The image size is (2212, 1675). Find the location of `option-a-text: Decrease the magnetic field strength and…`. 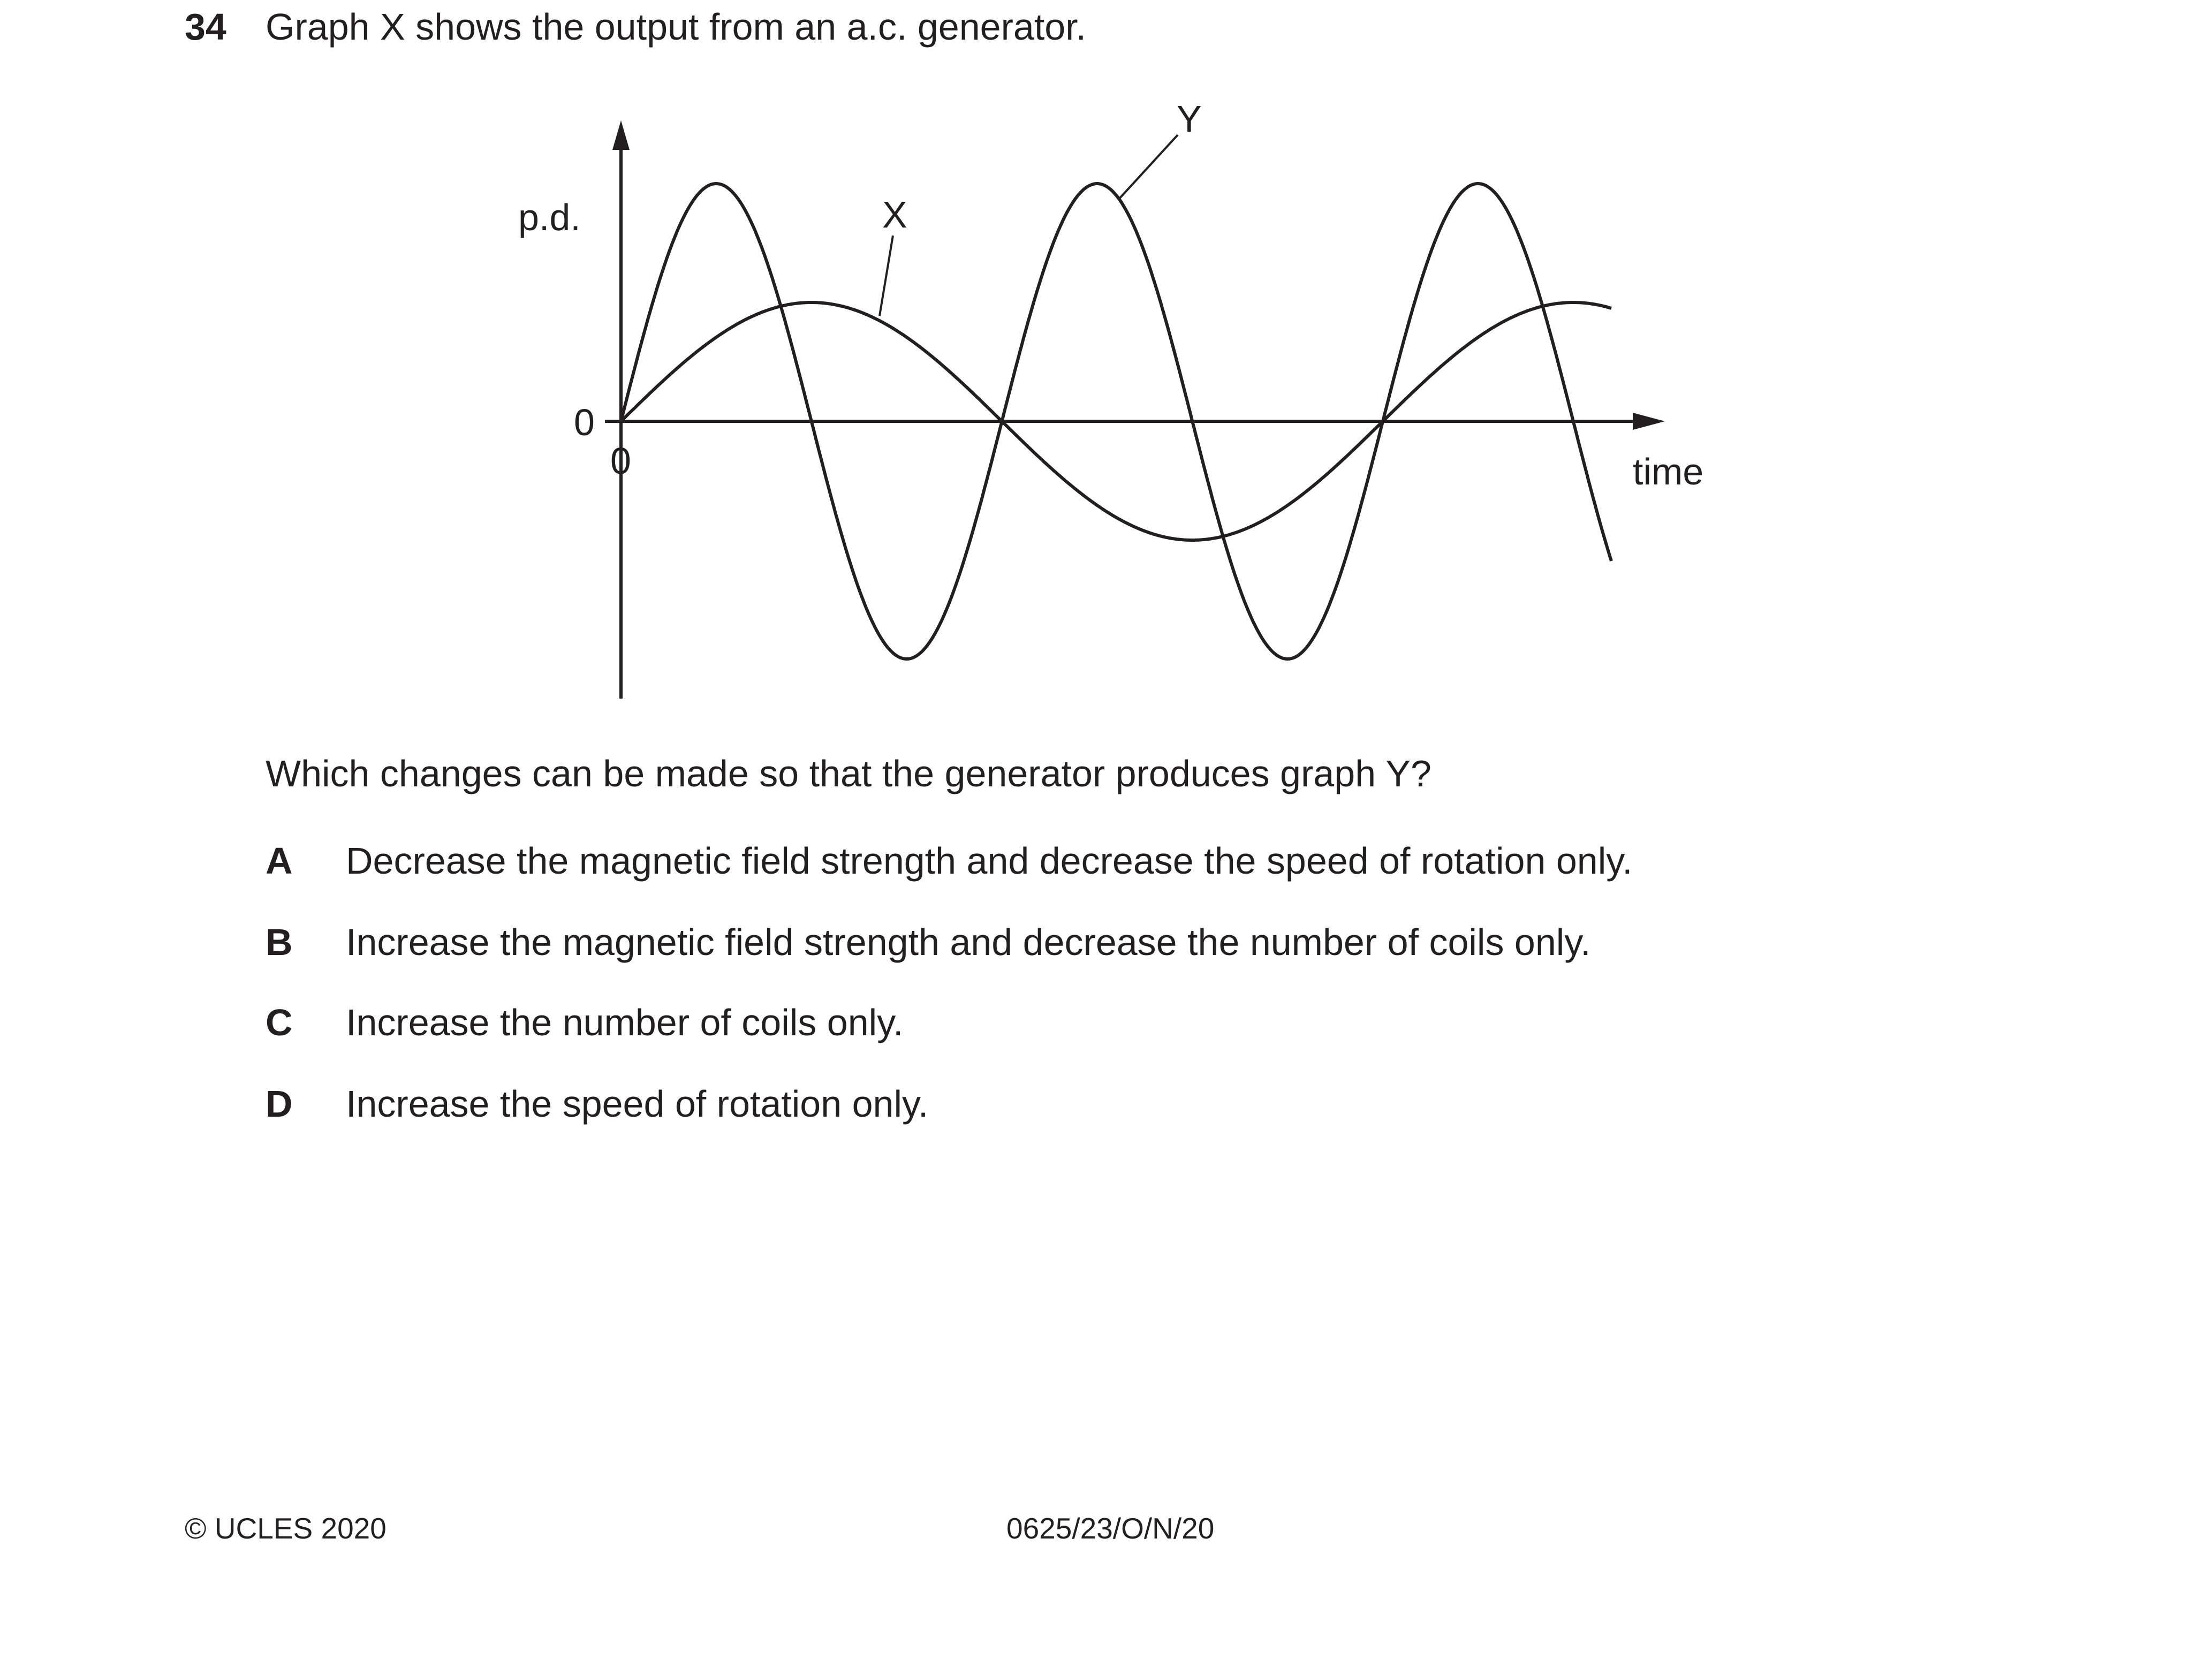

option-a-text: Decrease the magnetic field strength and… is located at coordinates (990, 861).